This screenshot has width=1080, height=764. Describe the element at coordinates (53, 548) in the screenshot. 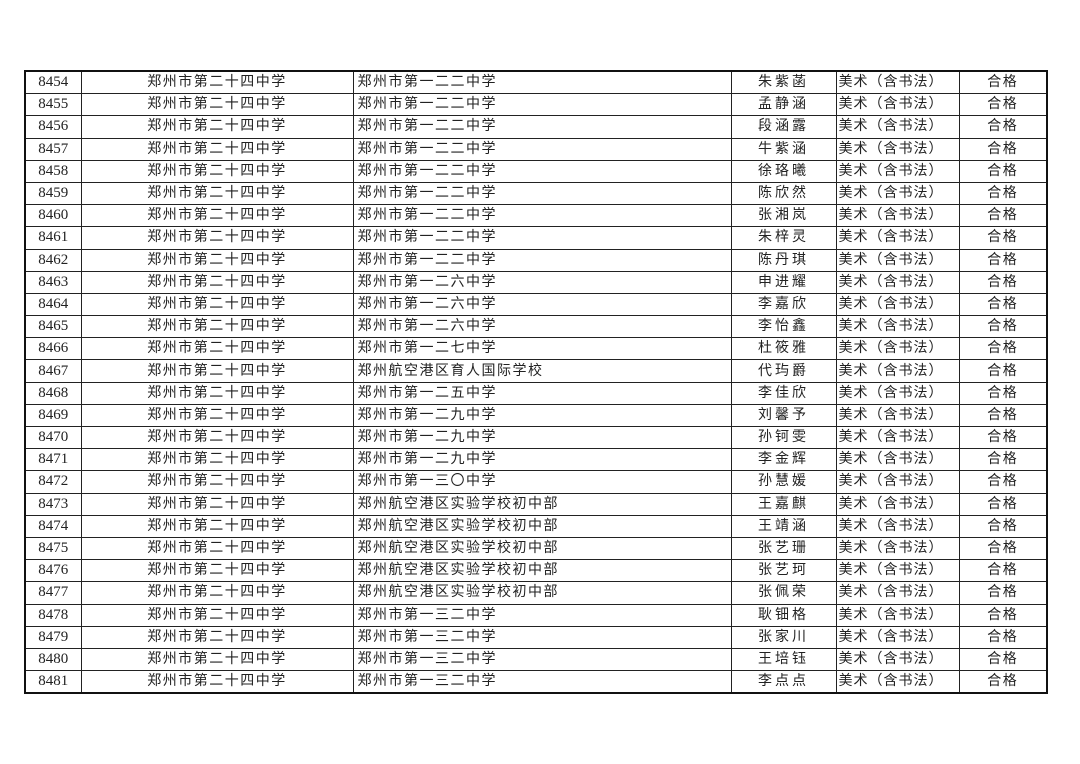

I see `row-id-cell: 8475` at that location.